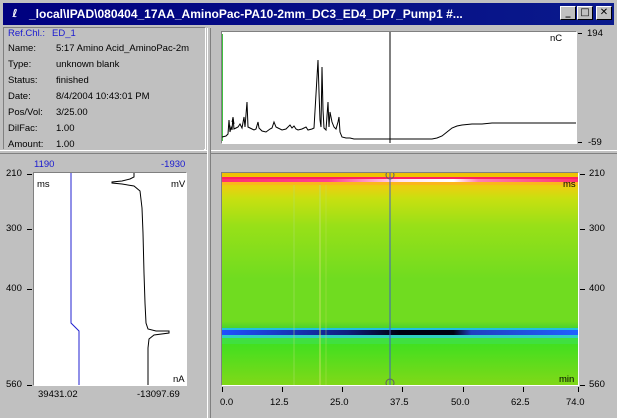 Image resolution: width=617 pixels, height=418 pixels. I want to click on isoplot-dark-band, so click(400, 332).